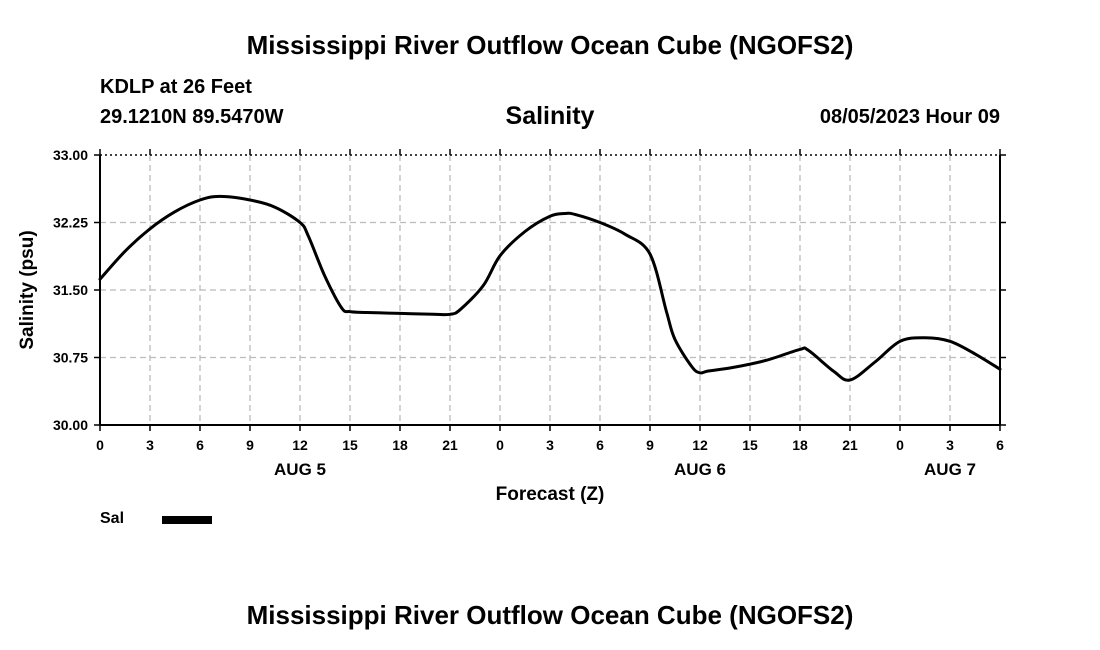 The image size is (1100, 650). Describe the element at coordinates (300, 469) in the screenshot. I see `day-label: AUG 5` at that location.